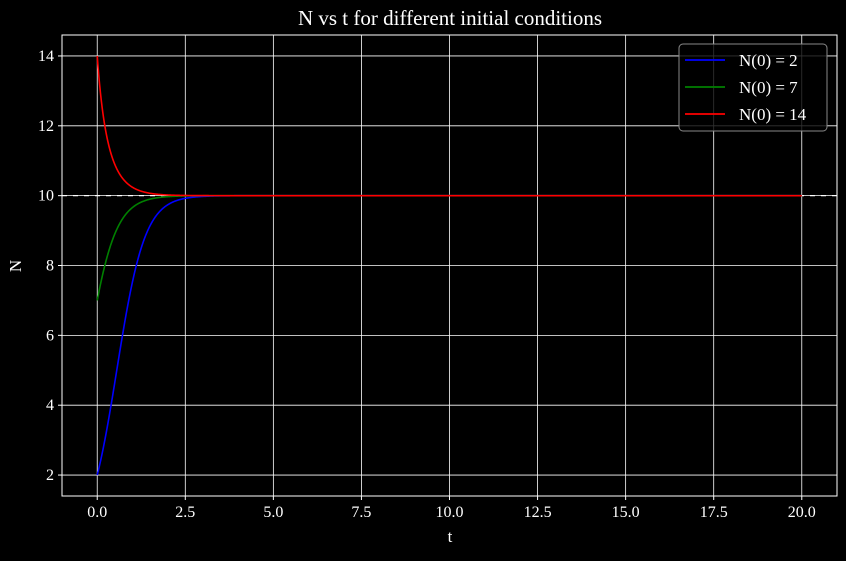 The height and width of the screenshot is (561, 846). Describe the element at coordinates (538, 512) in the screenshot. I see `x-tick-label: 12.5` at that location.